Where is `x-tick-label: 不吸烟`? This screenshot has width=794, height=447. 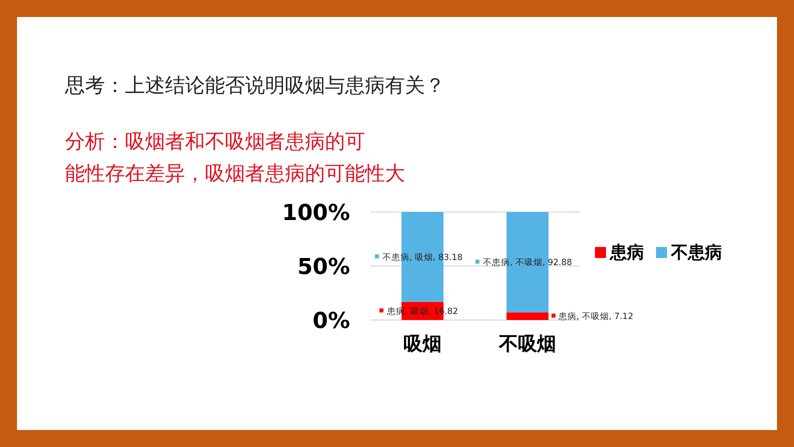
x-tick-label: 不吸烟 is located at coordinates (527, 344).